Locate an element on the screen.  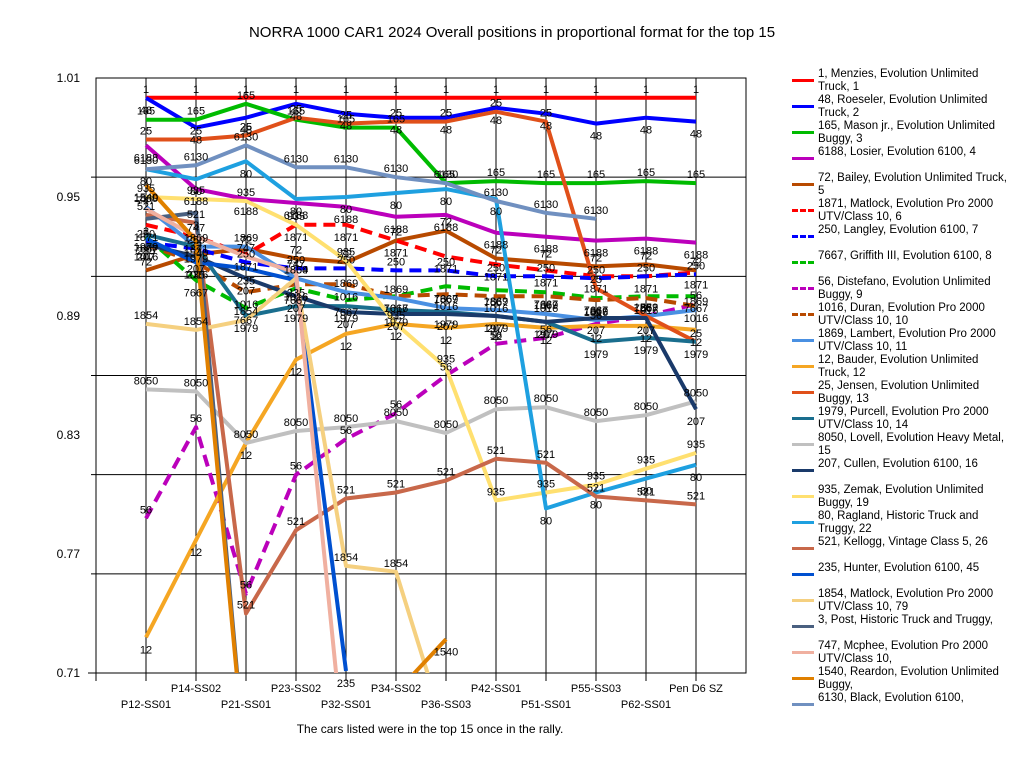
data-label: 1540 is located at coordinates (146, 198).